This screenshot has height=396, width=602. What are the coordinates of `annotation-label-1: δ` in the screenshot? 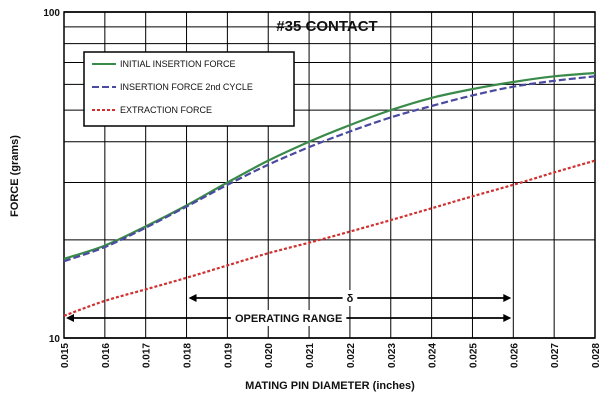 It's located at (350, 299).